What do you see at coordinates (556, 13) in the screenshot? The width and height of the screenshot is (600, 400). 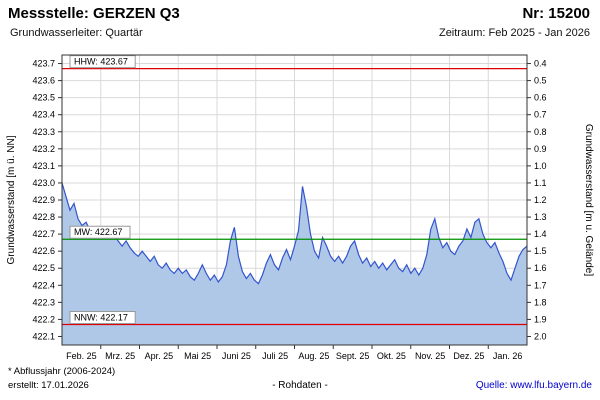 I see `station-number: Nr: 15200` at bounding box center [556, 13].